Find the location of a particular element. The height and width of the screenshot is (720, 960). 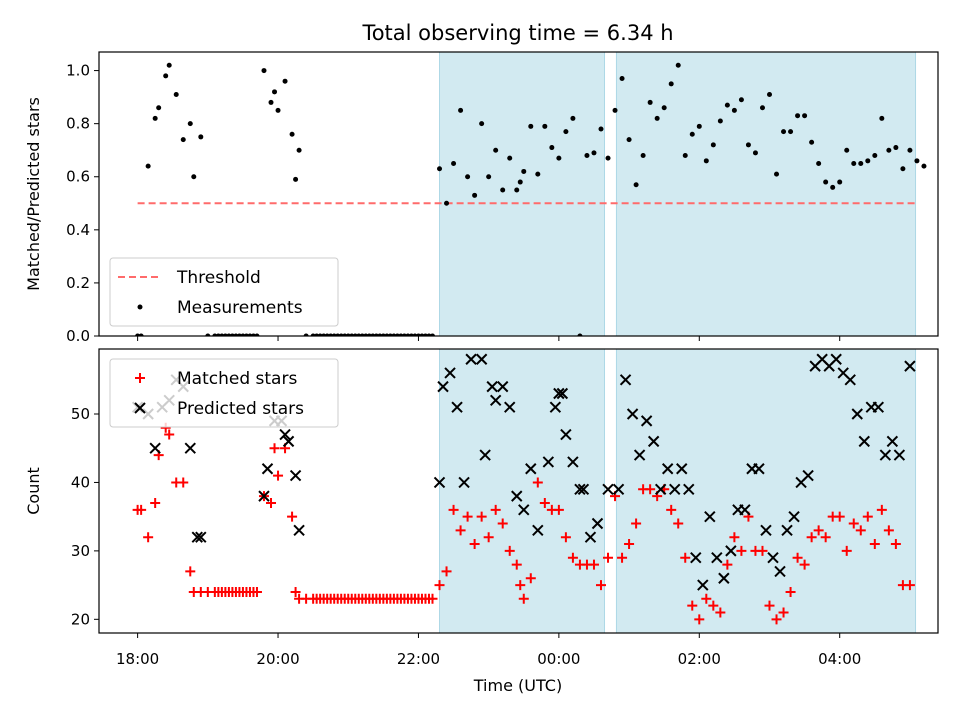

legend-label: Matched stars is located at coordinates (237, 379).